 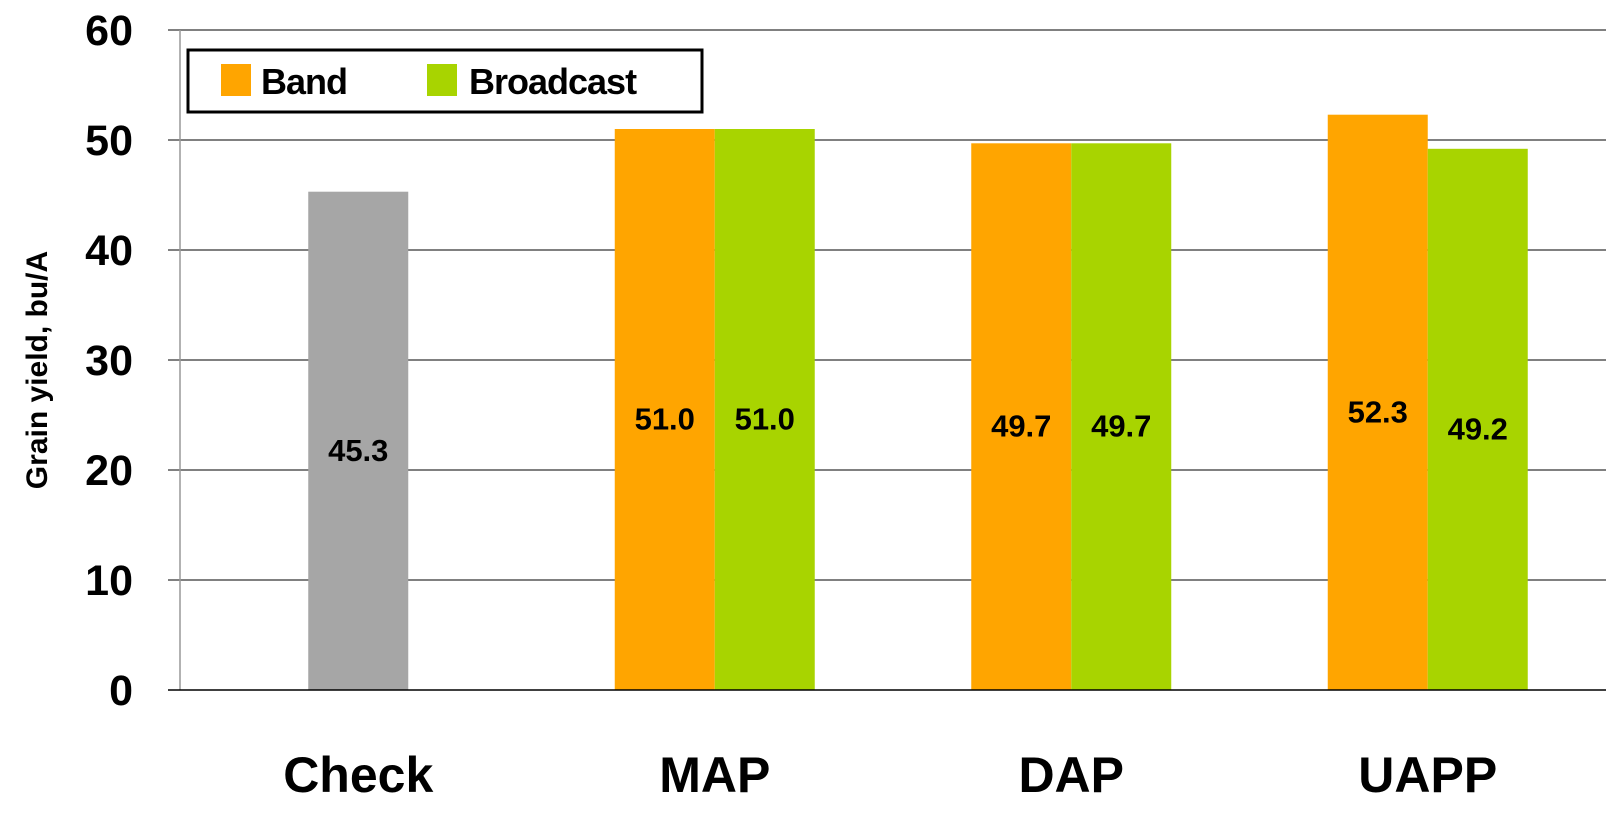 I want to click on y-tick-label: 40, so click(x=109, y=251).